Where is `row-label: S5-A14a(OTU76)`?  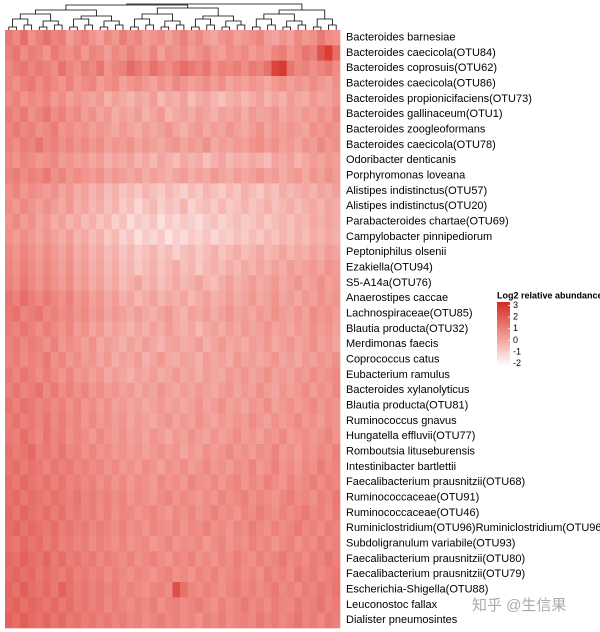
row-label: S5-A14a(OTU76) is located at coordinates (389, 283).